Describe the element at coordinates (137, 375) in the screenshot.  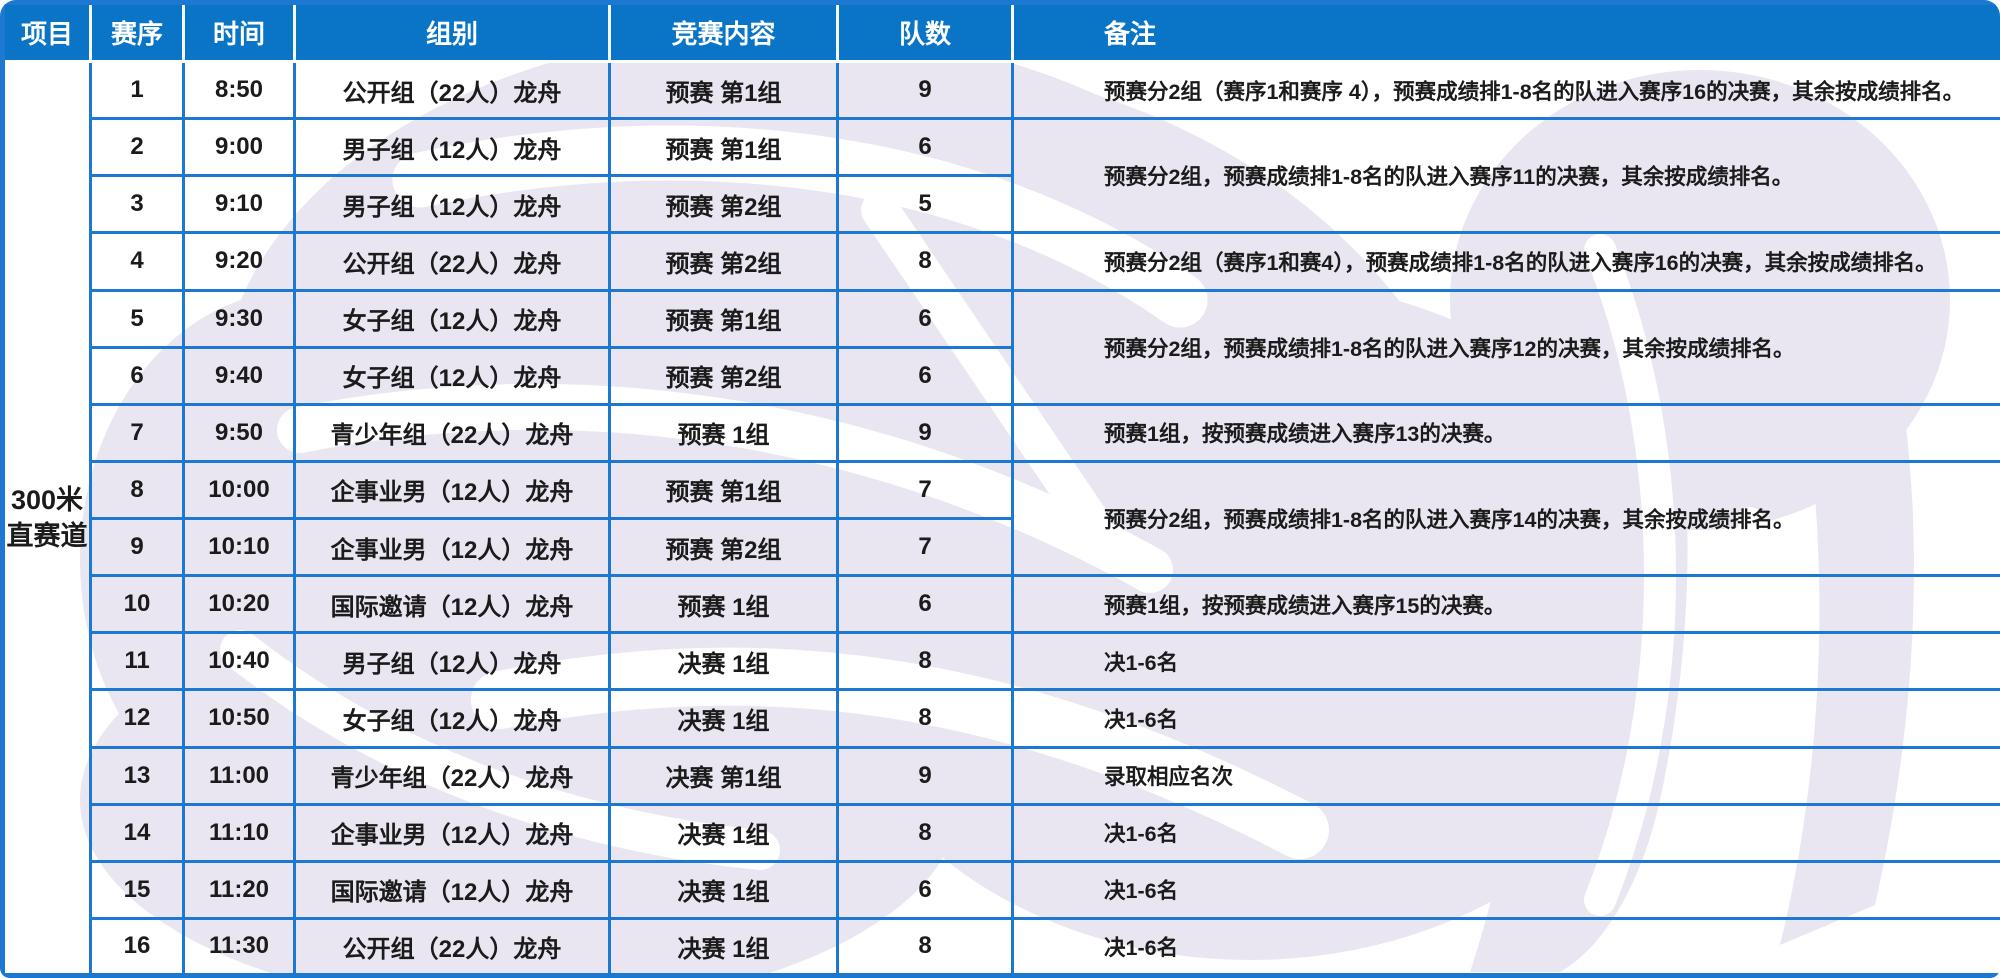
I see `cell-seq: 6` at that location.